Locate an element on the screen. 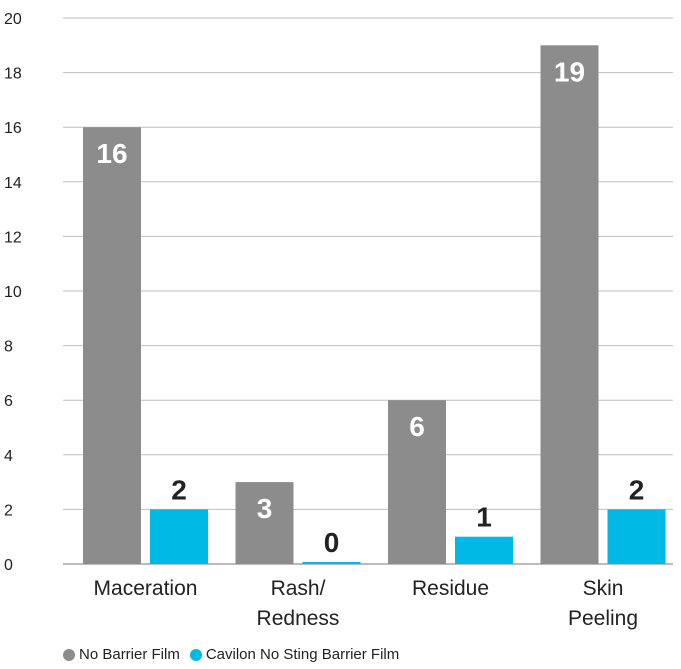 The height and width of the screenshot is (669, 681). y-tick-label: 10 is located at coordinates (13, 292).